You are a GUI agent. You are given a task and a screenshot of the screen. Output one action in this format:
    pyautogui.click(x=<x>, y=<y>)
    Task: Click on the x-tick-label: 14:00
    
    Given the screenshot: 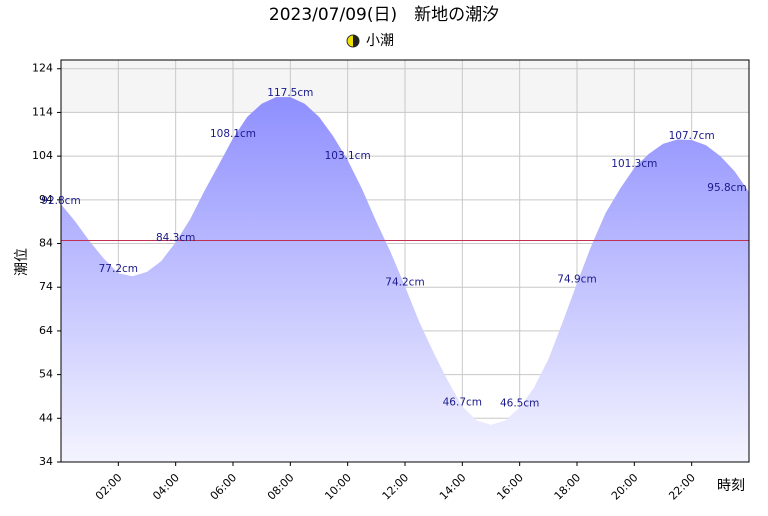 What is the action you would take?
    pyautogui.click(x=453, y=487)
    